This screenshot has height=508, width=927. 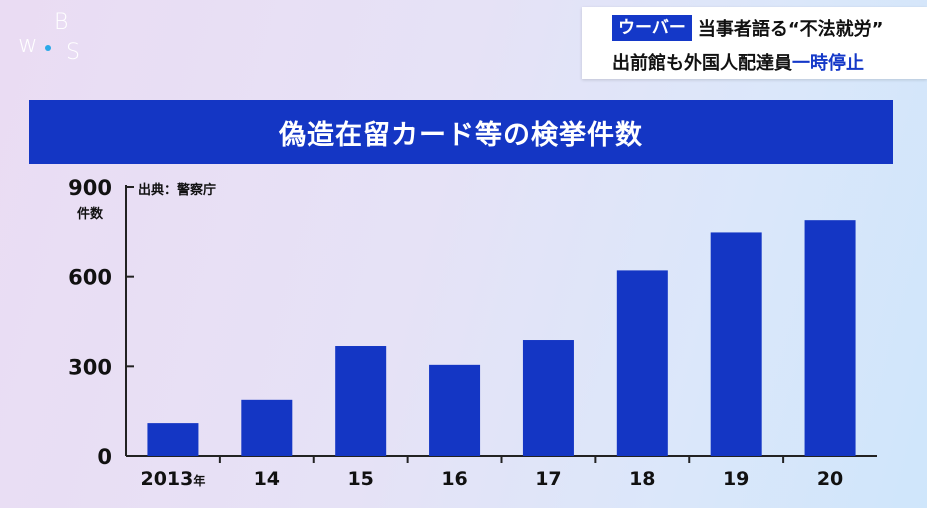 What do you see at coordinates (48, 48) in the screenshot?
I see `logo-dot` at bounding box center [48, 48].